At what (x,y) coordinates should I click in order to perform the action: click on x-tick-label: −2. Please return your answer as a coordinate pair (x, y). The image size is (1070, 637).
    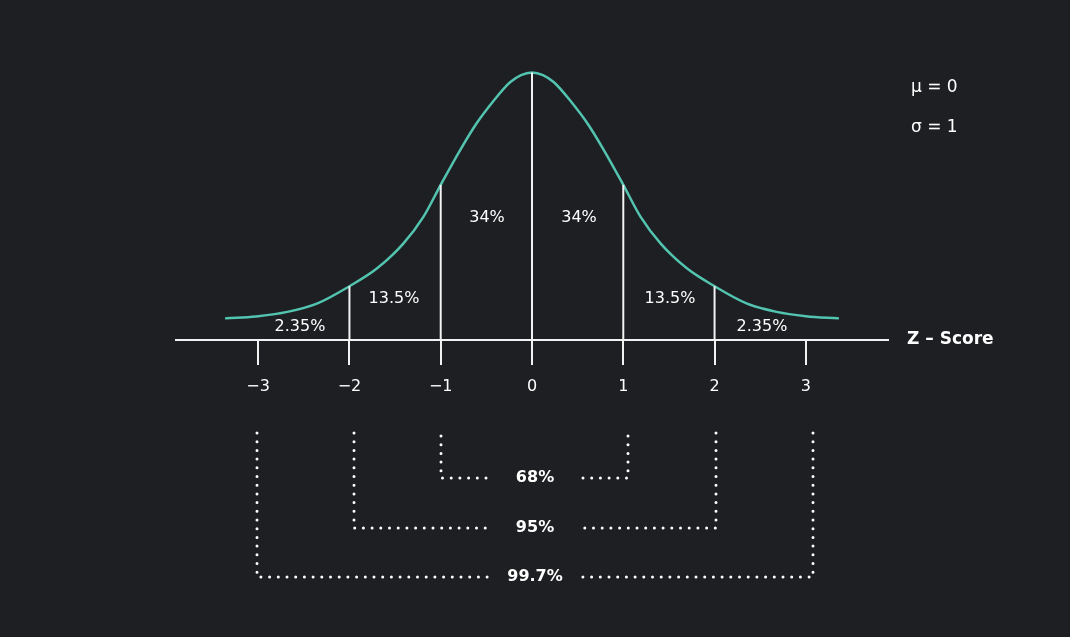
    Looking at the image, I should click on (349, 385).